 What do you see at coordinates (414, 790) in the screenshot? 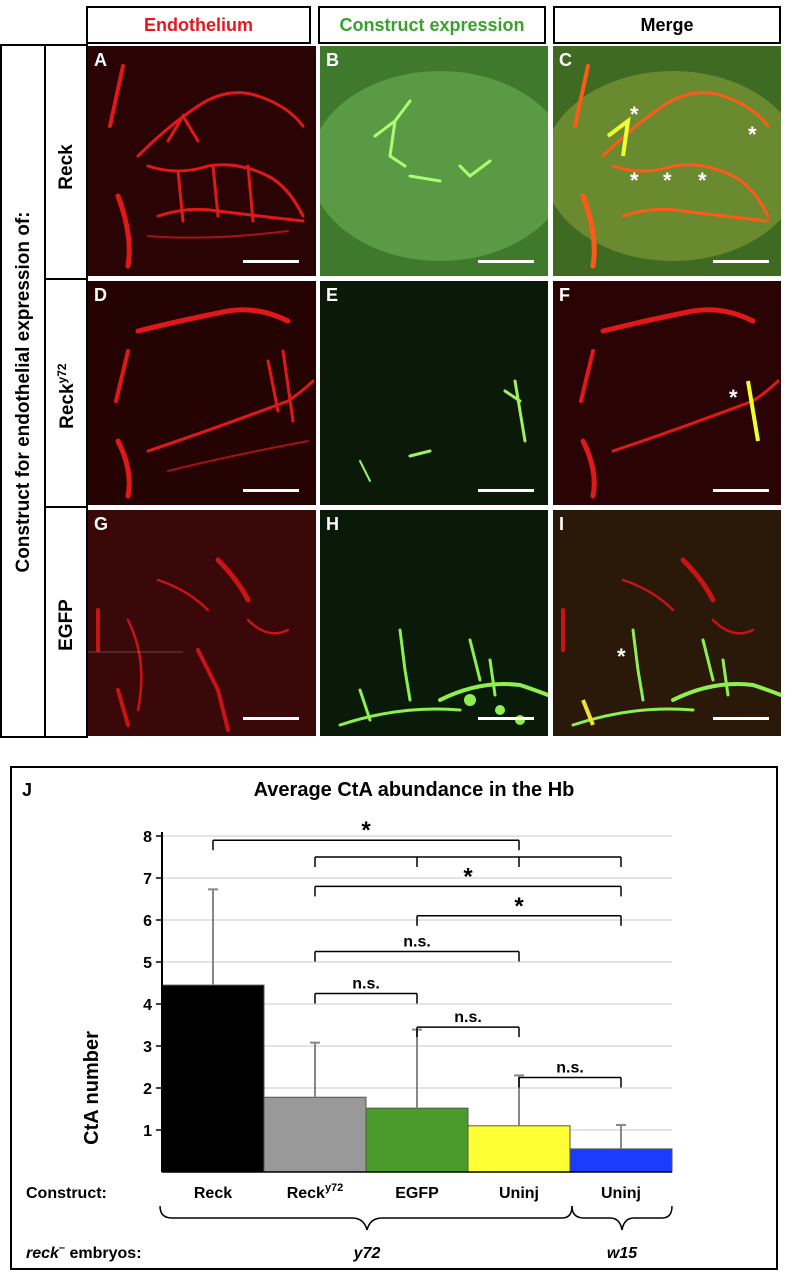
I see `chart-title: Average CtA abundance in the Hb` at bounding box center [414, 790].